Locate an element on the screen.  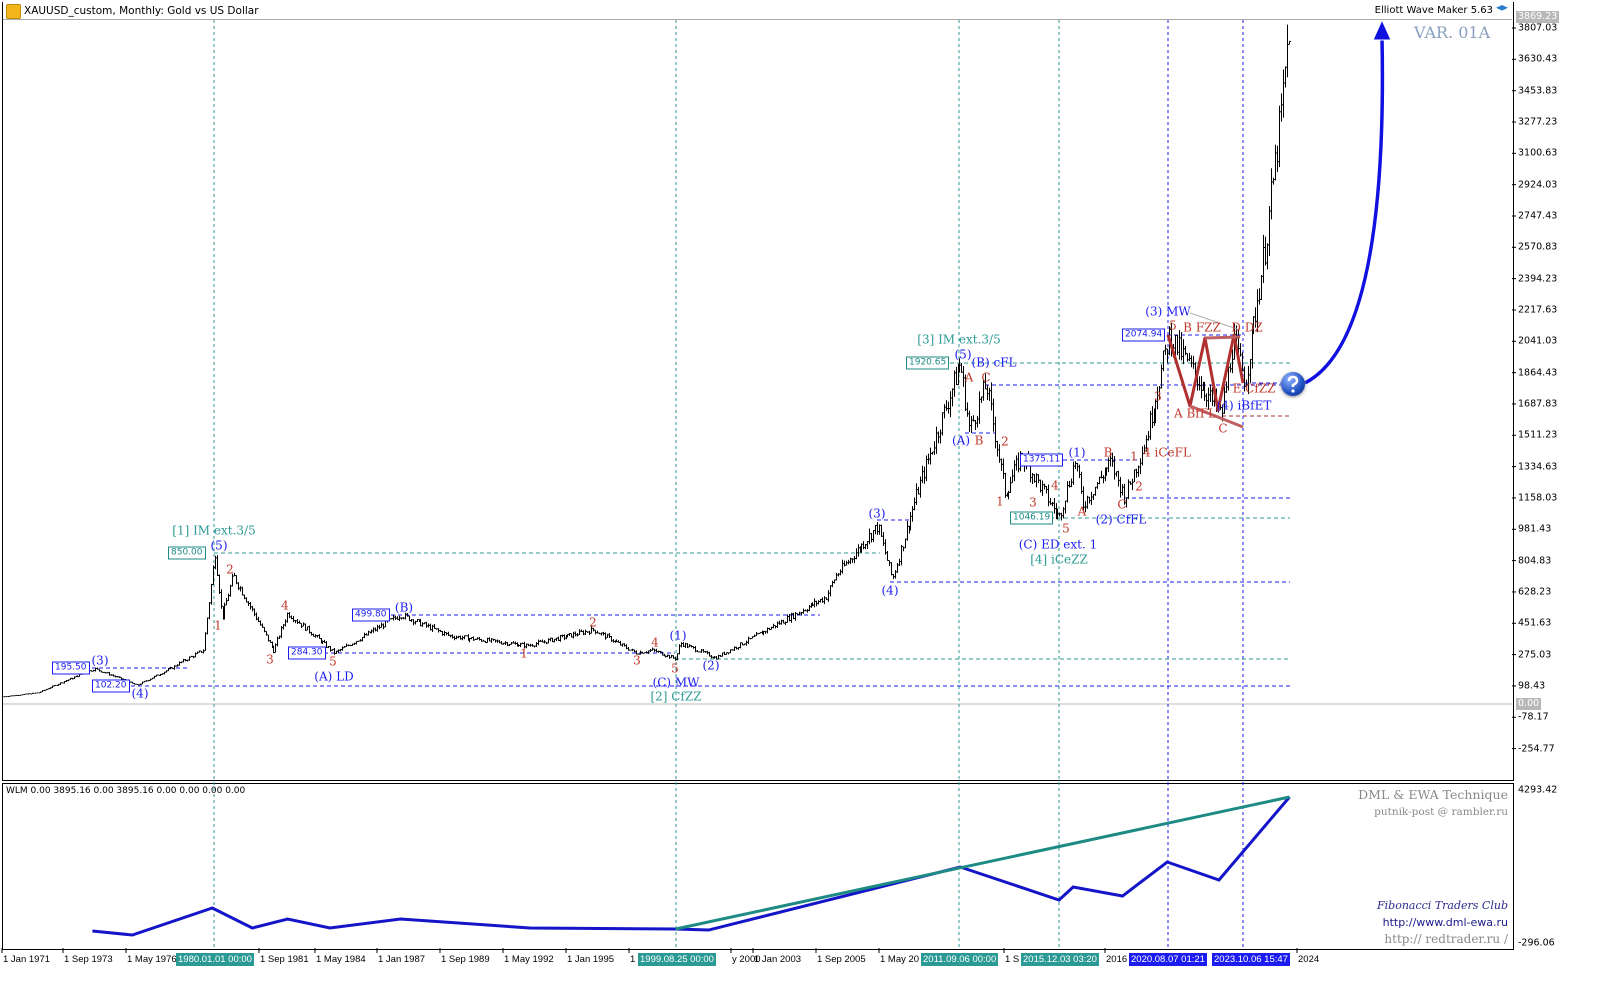
credit-technique: DML & EWA Technique is located at coordinates (1433, 794).